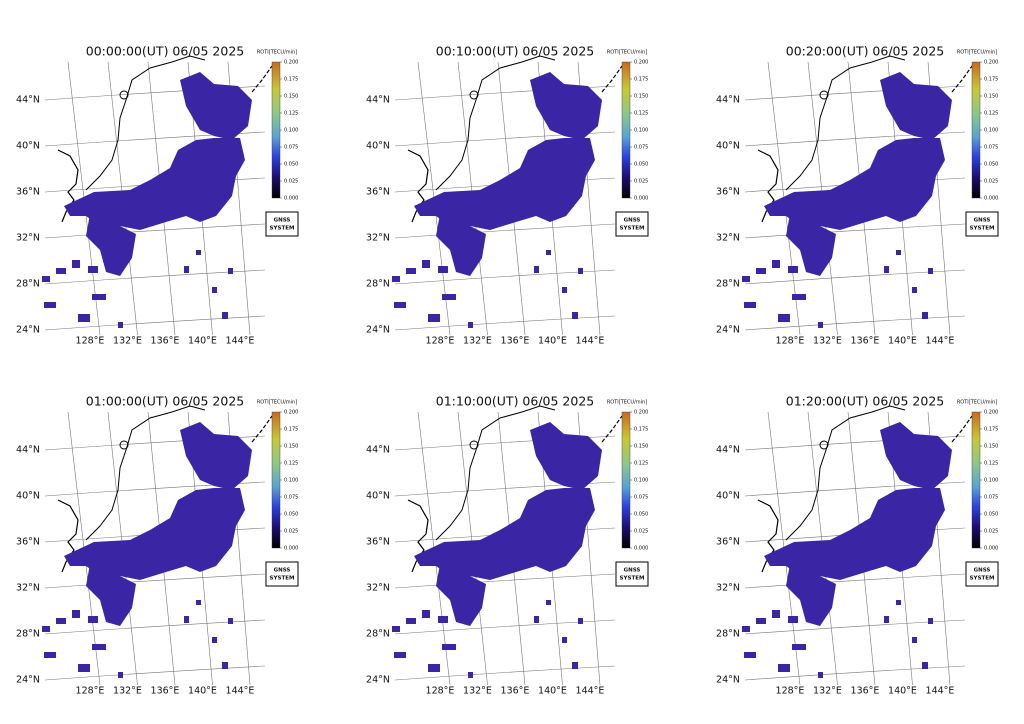 Image resolution: width=1024 pixels, height=724 pixels. I want to click on lon-label: 136°E, so click(165, 341).